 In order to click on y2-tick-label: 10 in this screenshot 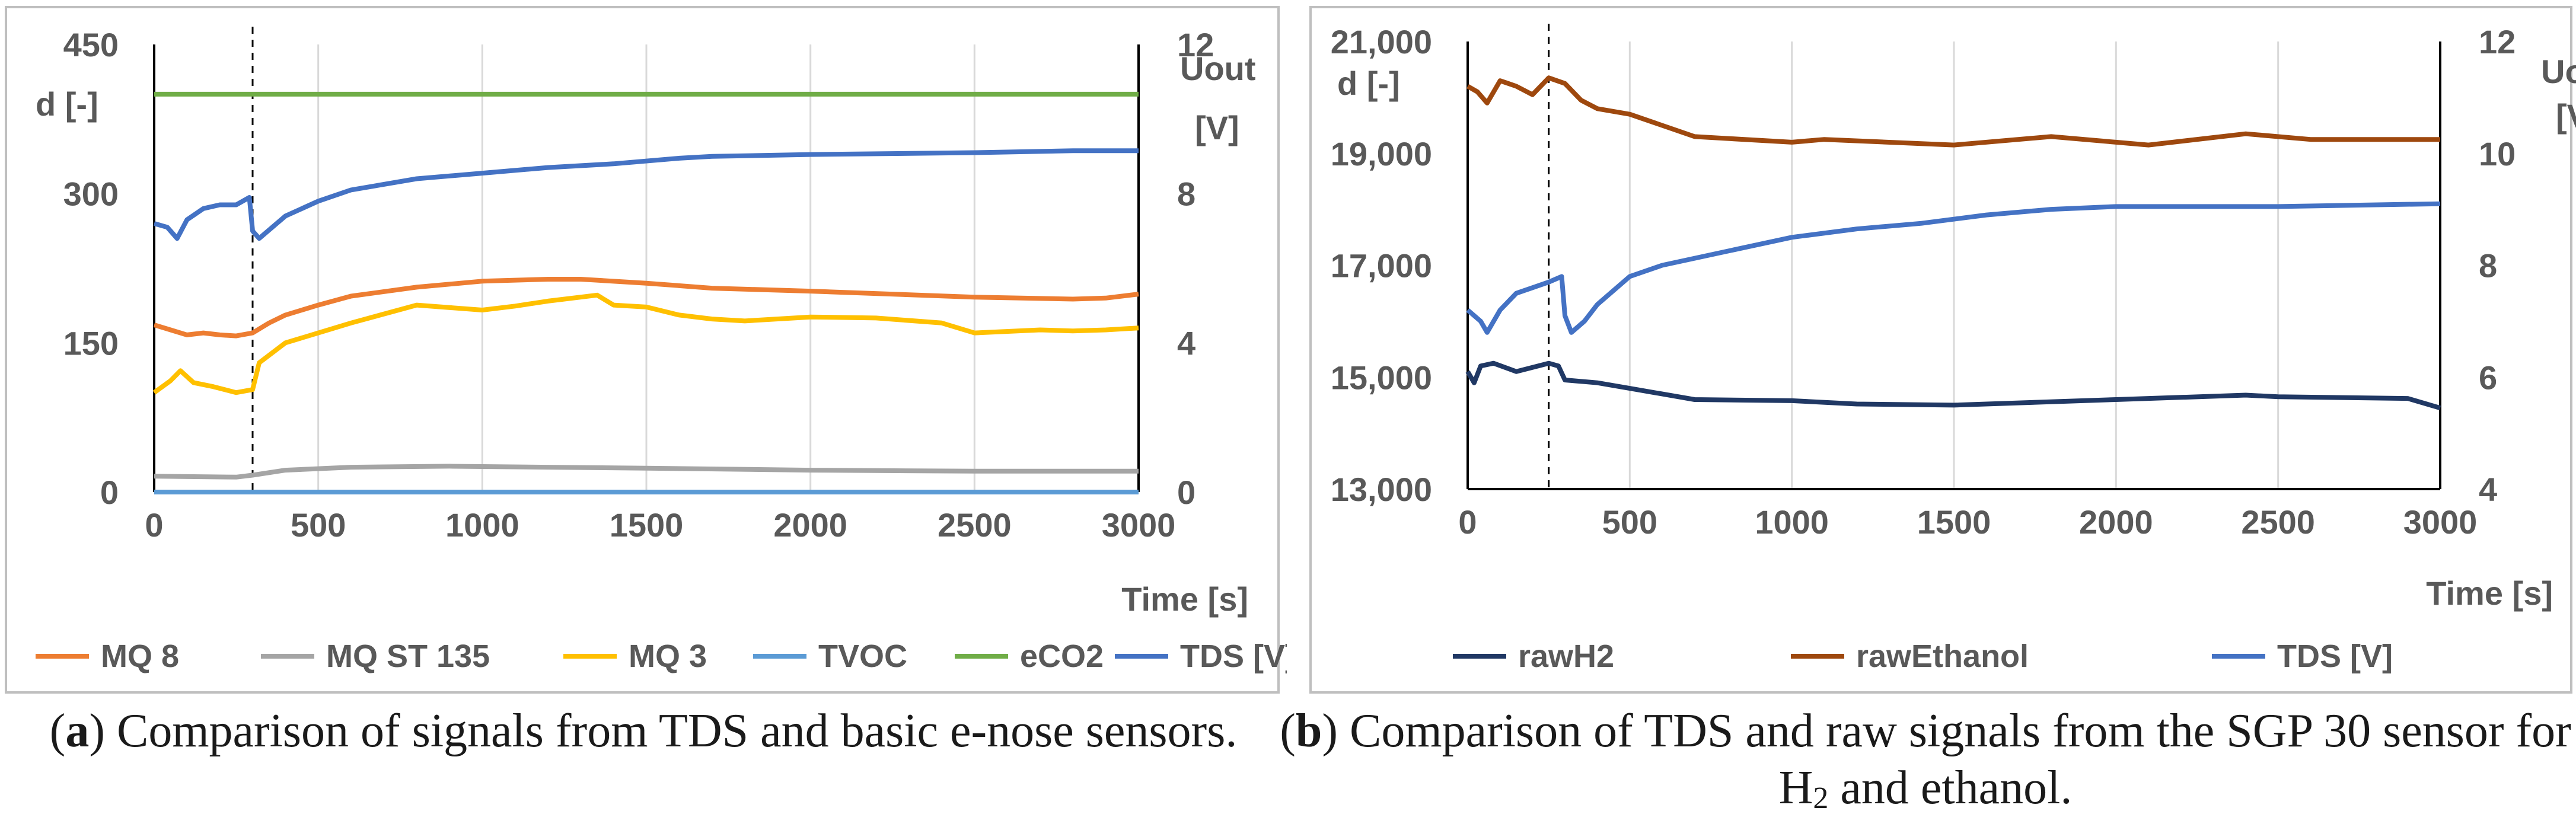, I will do `click(2497, 154)`.